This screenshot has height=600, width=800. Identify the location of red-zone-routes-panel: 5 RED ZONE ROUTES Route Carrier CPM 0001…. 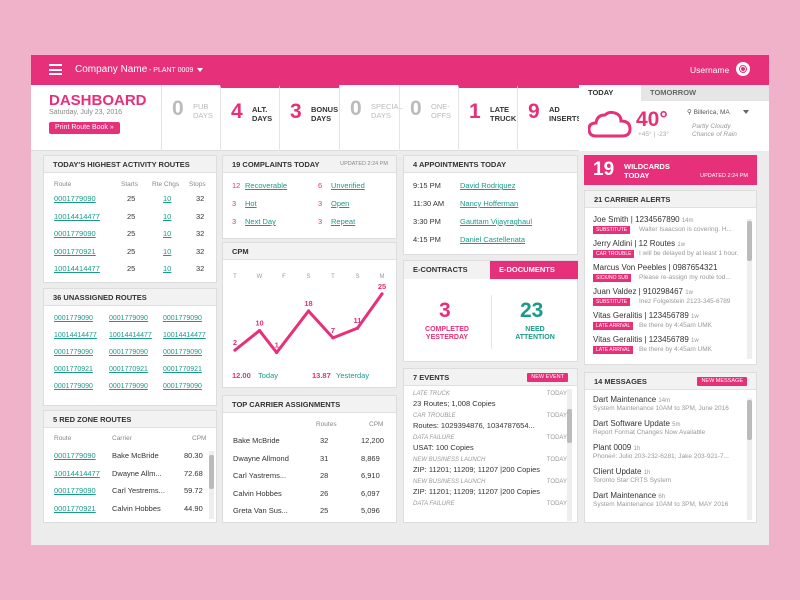
(130, 466).